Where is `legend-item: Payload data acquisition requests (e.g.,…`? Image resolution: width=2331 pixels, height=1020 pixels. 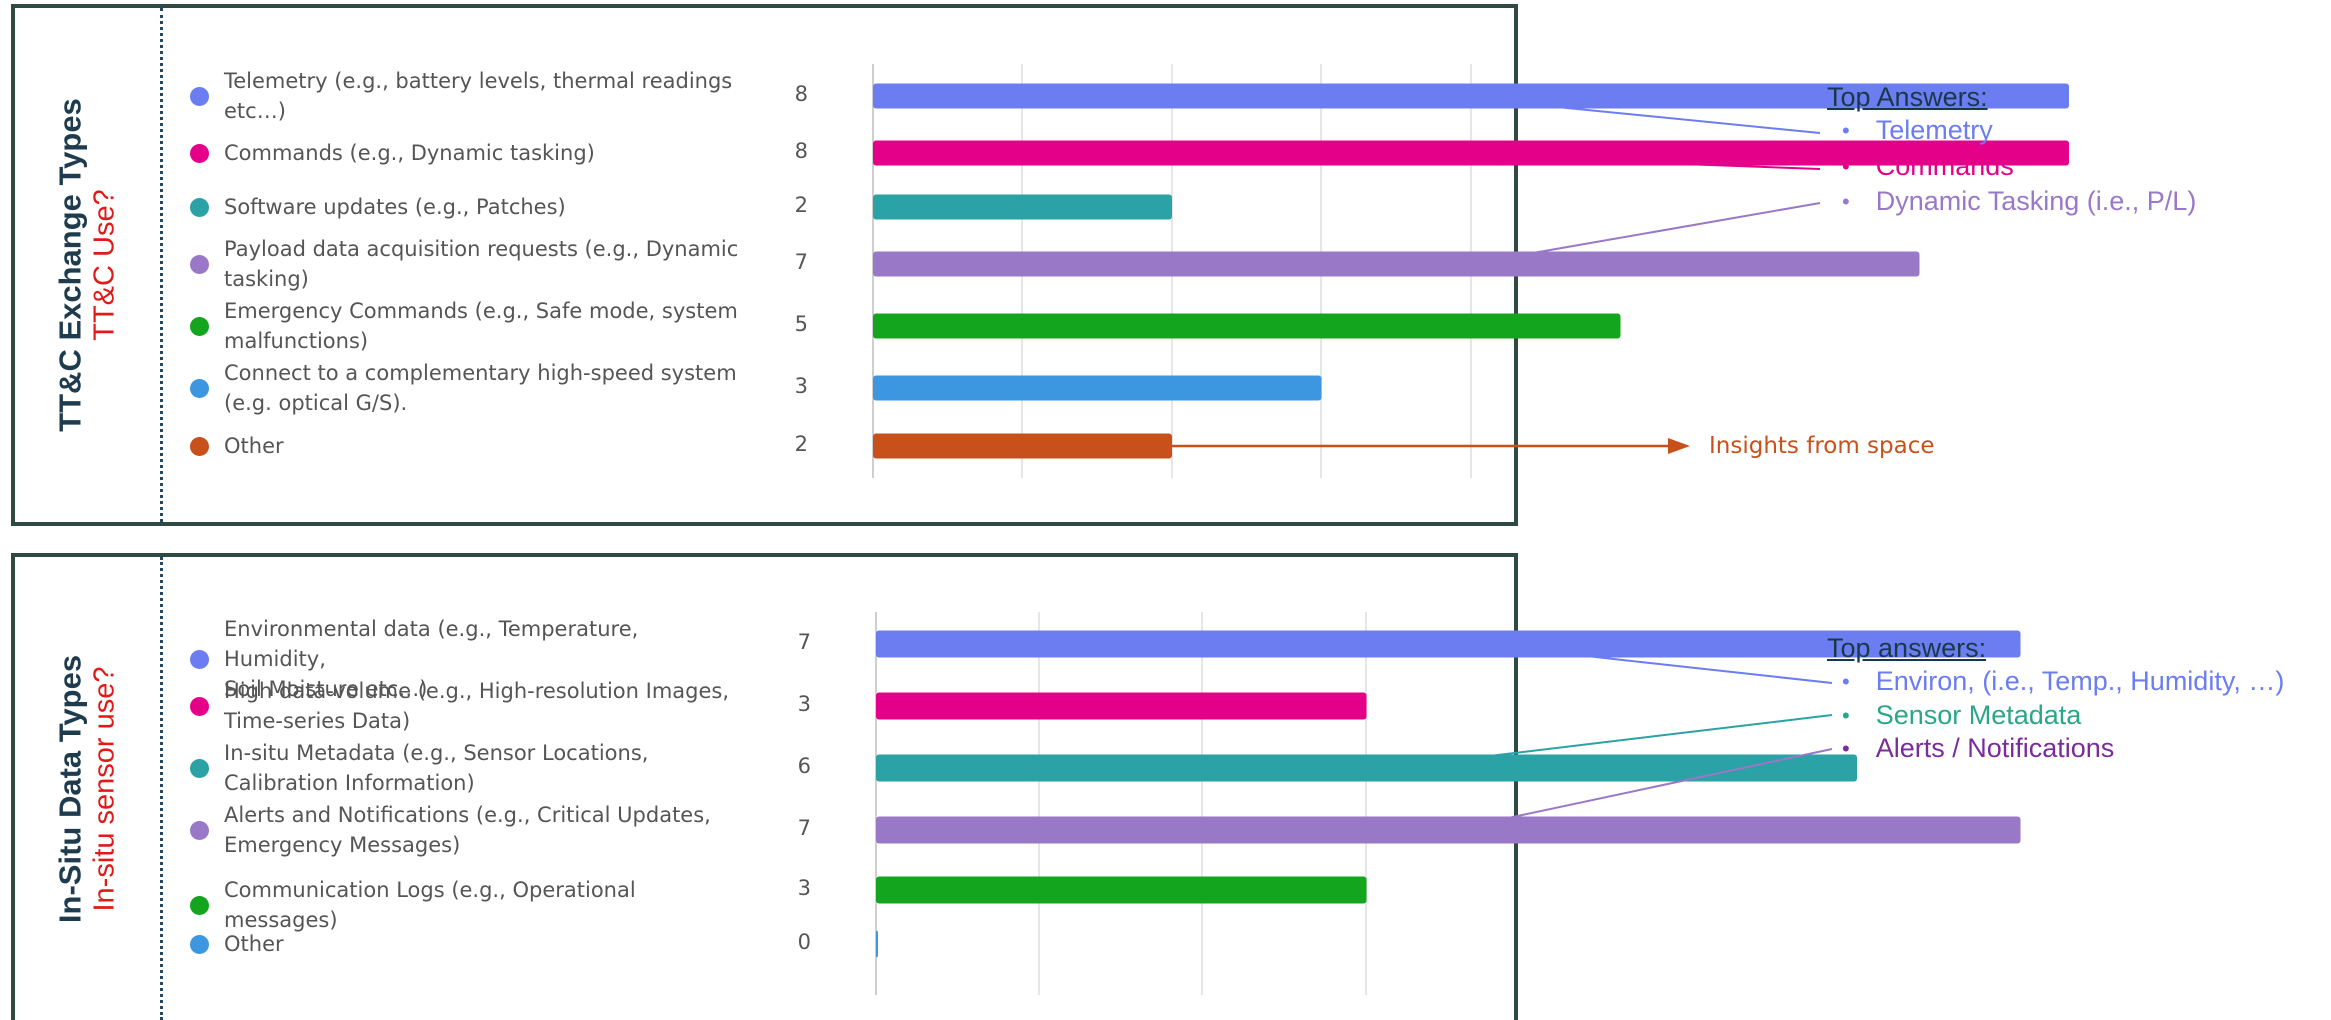
legend-item: Payload data acquisition requests (e.g.,… is located at coordinates (467, 264).